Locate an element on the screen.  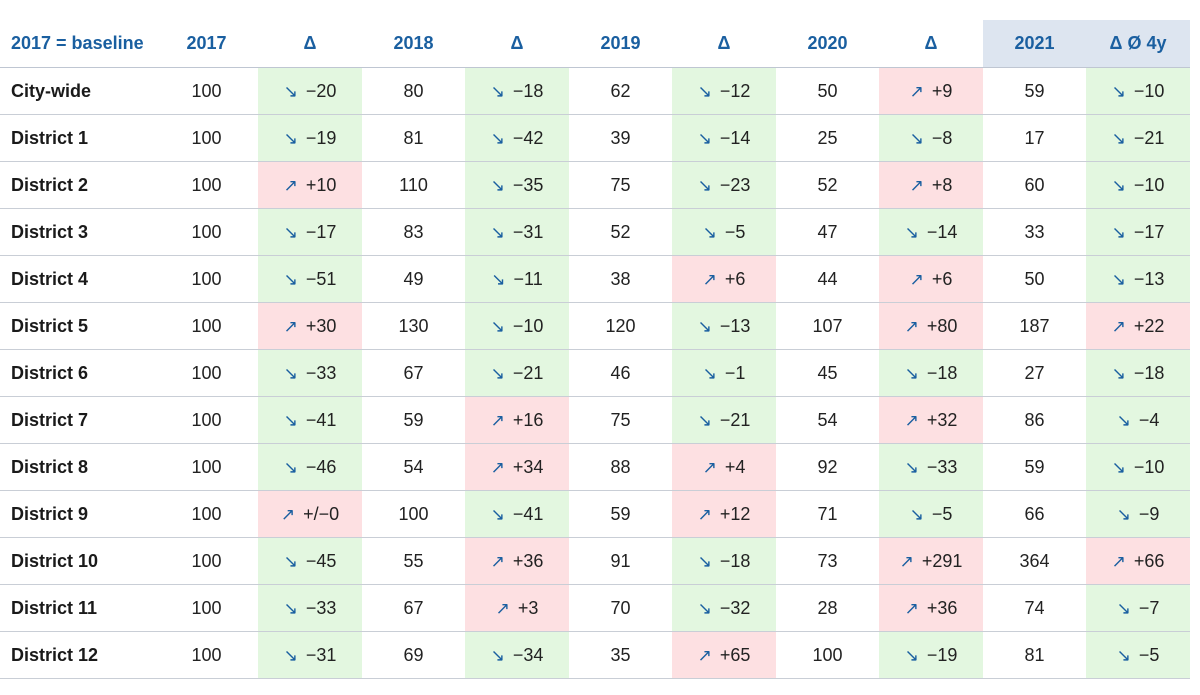
delta-value: +30 is located at coordinates (321, 325).